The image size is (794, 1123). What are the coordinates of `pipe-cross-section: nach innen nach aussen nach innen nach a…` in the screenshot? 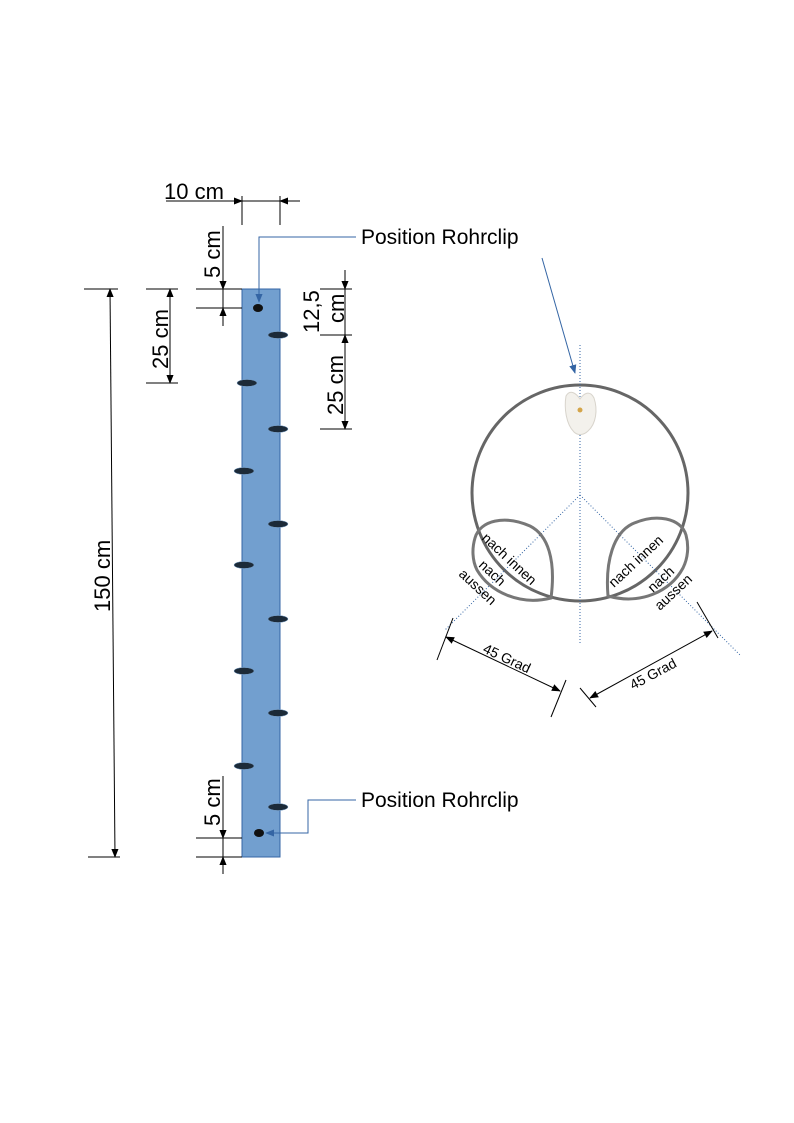 It's located at (588, 531).